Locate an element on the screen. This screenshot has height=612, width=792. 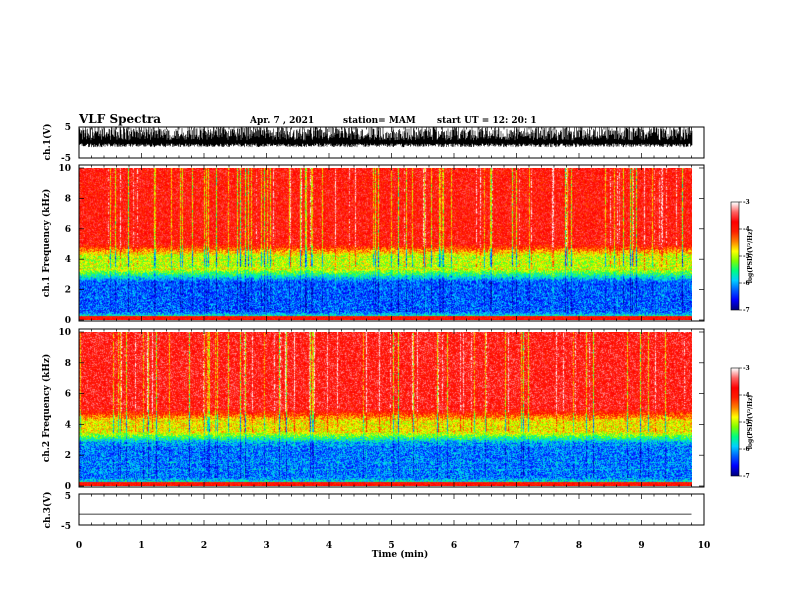
spec2-ytick-label: 0 is located at coordinates (68, 487).